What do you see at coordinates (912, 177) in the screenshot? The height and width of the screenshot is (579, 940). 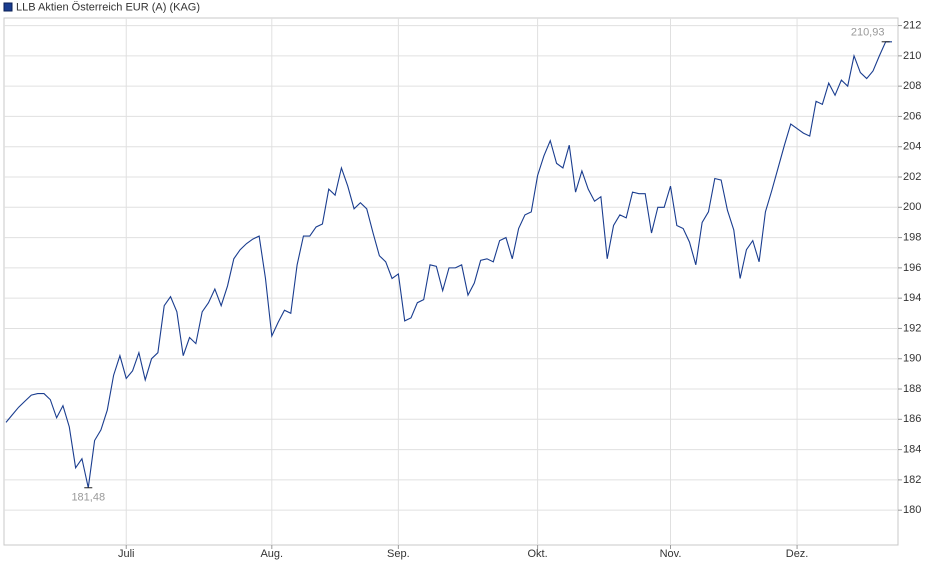 I see `y-tick-label: 202` at bounding box center [912, 177].